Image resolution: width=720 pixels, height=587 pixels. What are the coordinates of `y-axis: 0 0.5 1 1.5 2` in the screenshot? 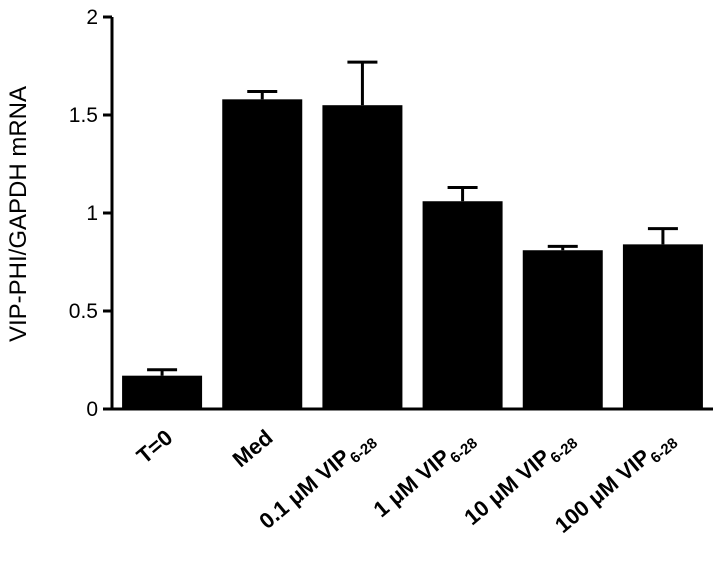 It's located at (91, 213).